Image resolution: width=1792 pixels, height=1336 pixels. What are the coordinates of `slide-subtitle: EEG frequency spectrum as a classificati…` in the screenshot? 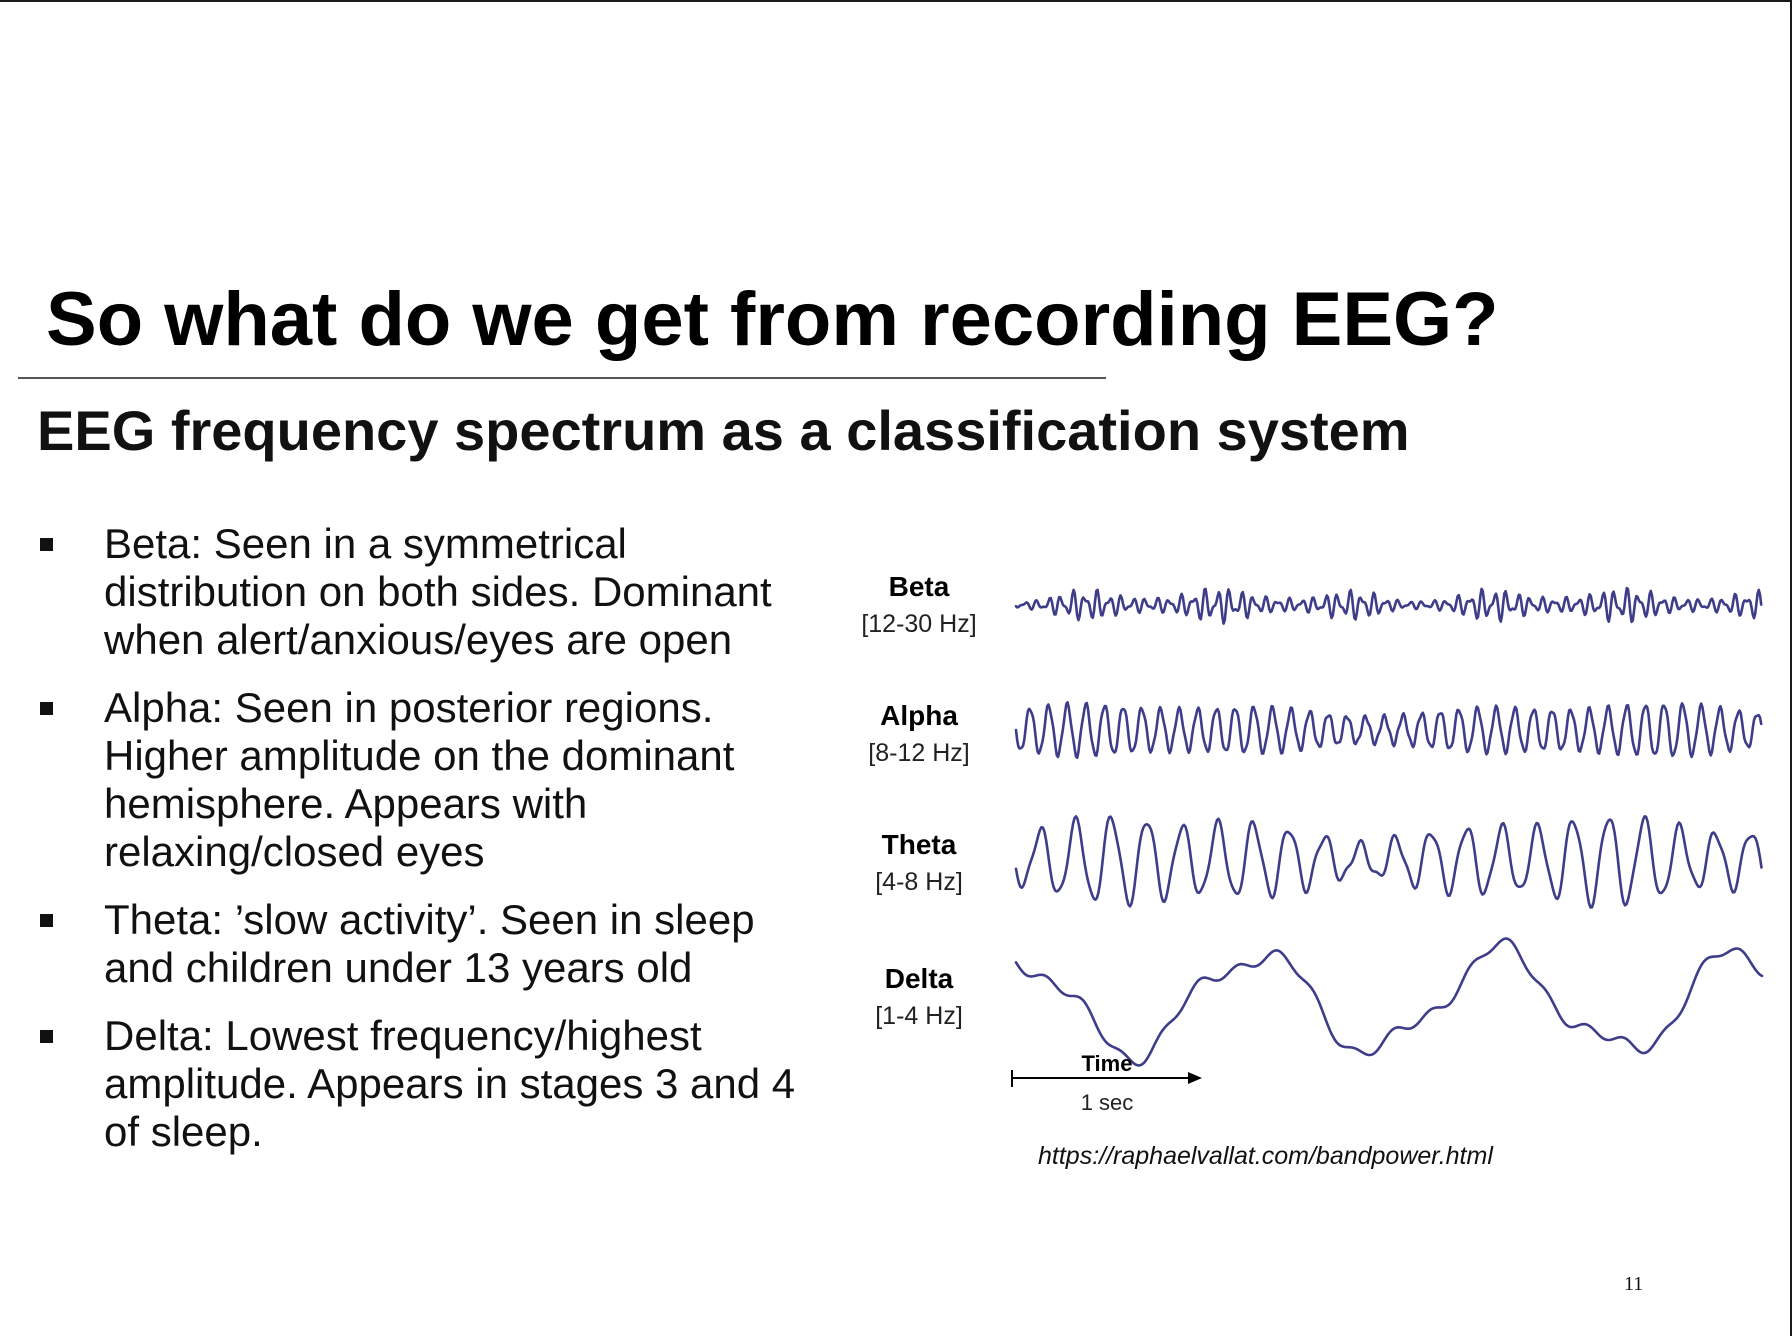 It's located at (723, 430).